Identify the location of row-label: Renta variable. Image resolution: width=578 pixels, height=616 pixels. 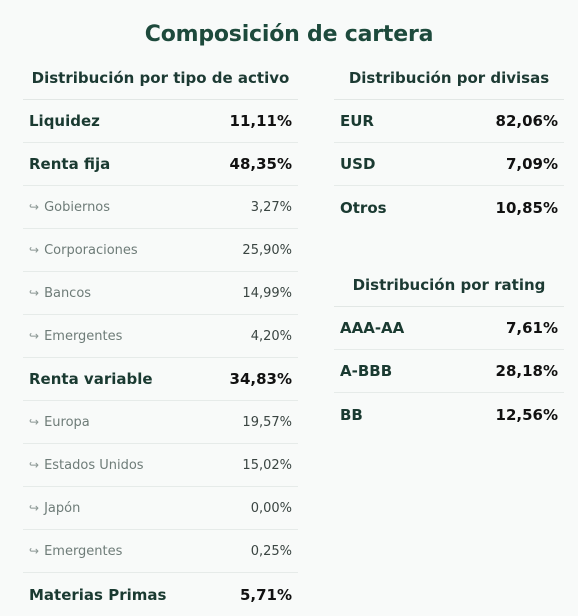
(91, 379).